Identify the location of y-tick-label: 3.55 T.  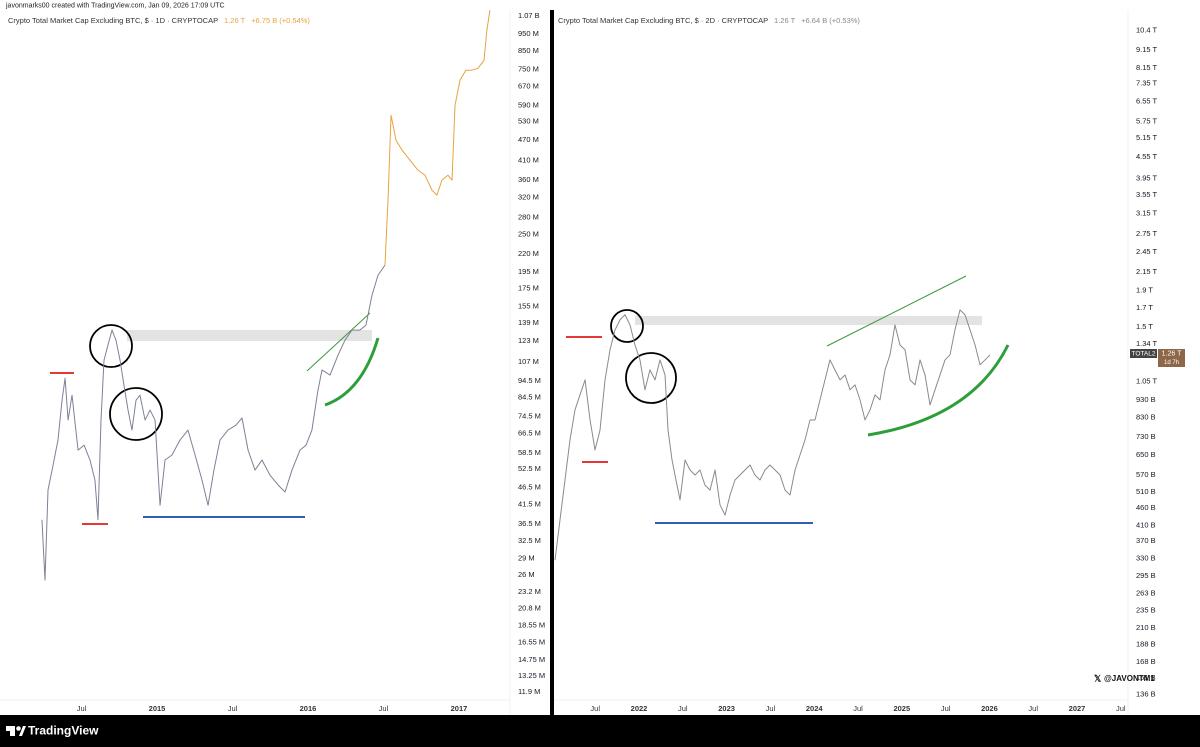
(1147, 194).